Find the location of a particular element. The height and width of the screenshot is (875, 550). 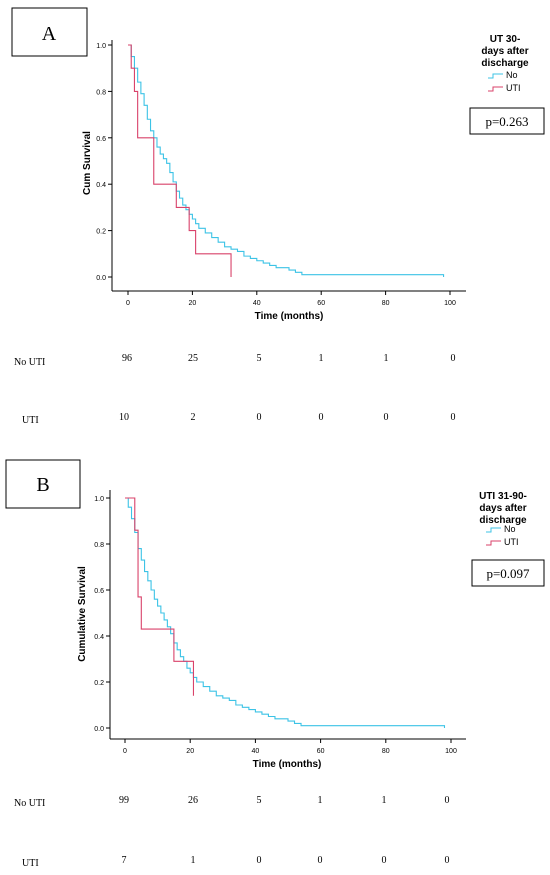

panel-a-label: A is located at coordinates (49, 34).